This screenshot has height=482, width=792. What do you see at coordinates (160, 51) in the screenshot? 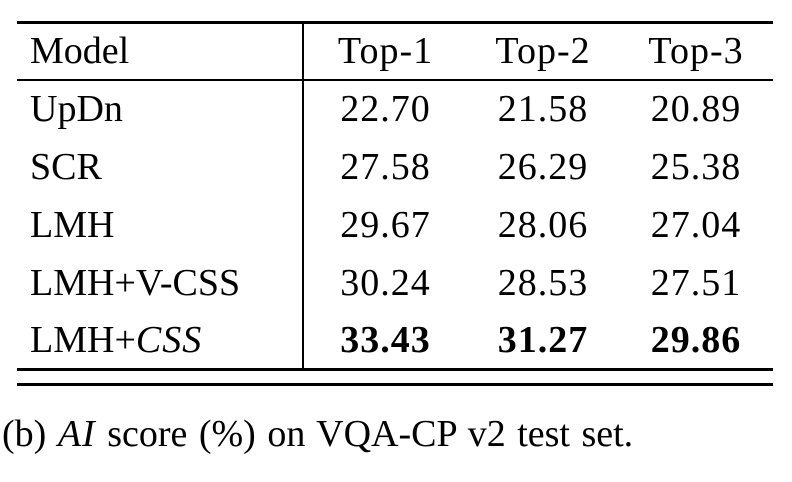
I see `column-header-model: Model` at bounding box center [160, 51].